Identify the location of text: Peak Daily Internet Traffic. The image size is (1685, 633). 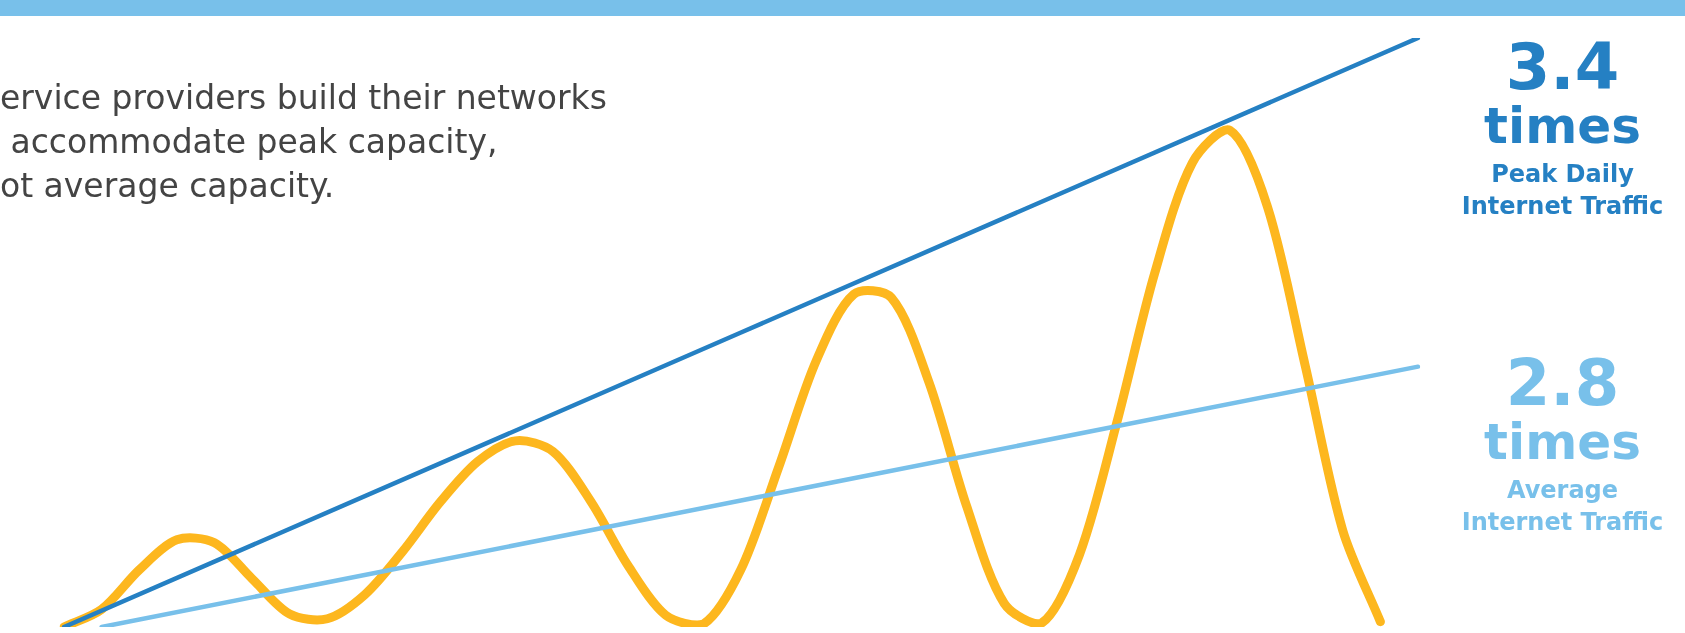
(1562, 190).